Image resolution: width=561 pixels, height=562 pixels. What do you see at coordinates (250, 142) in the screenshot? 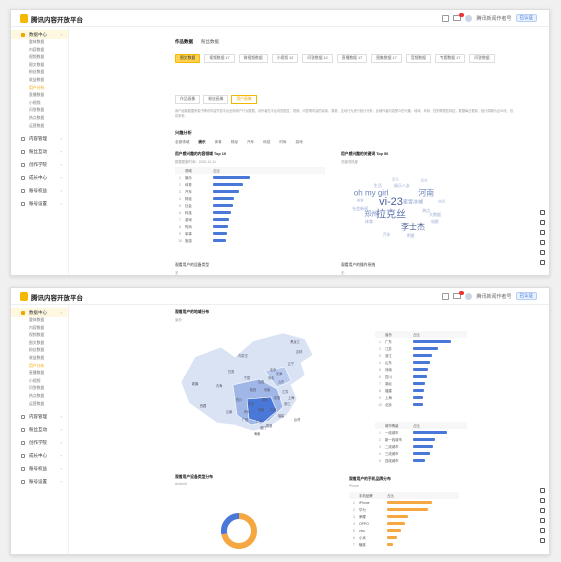
I see `domain-filter: 汽车` at bounding box center [250, 142].